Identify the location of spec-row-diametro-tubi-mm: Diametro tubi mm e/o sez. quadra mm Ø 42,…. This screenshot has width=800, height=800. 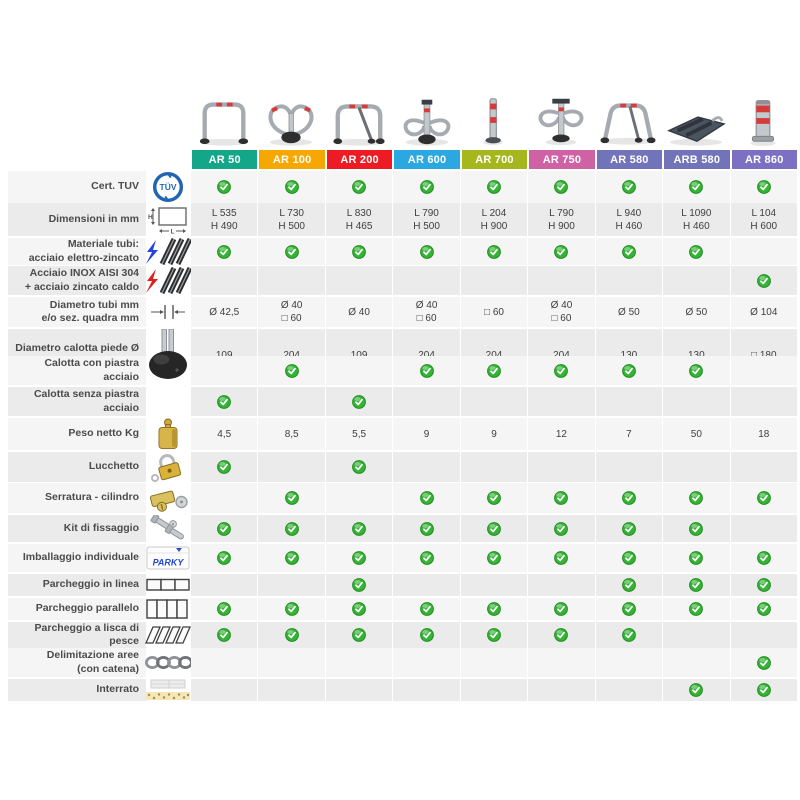
(402, 312).